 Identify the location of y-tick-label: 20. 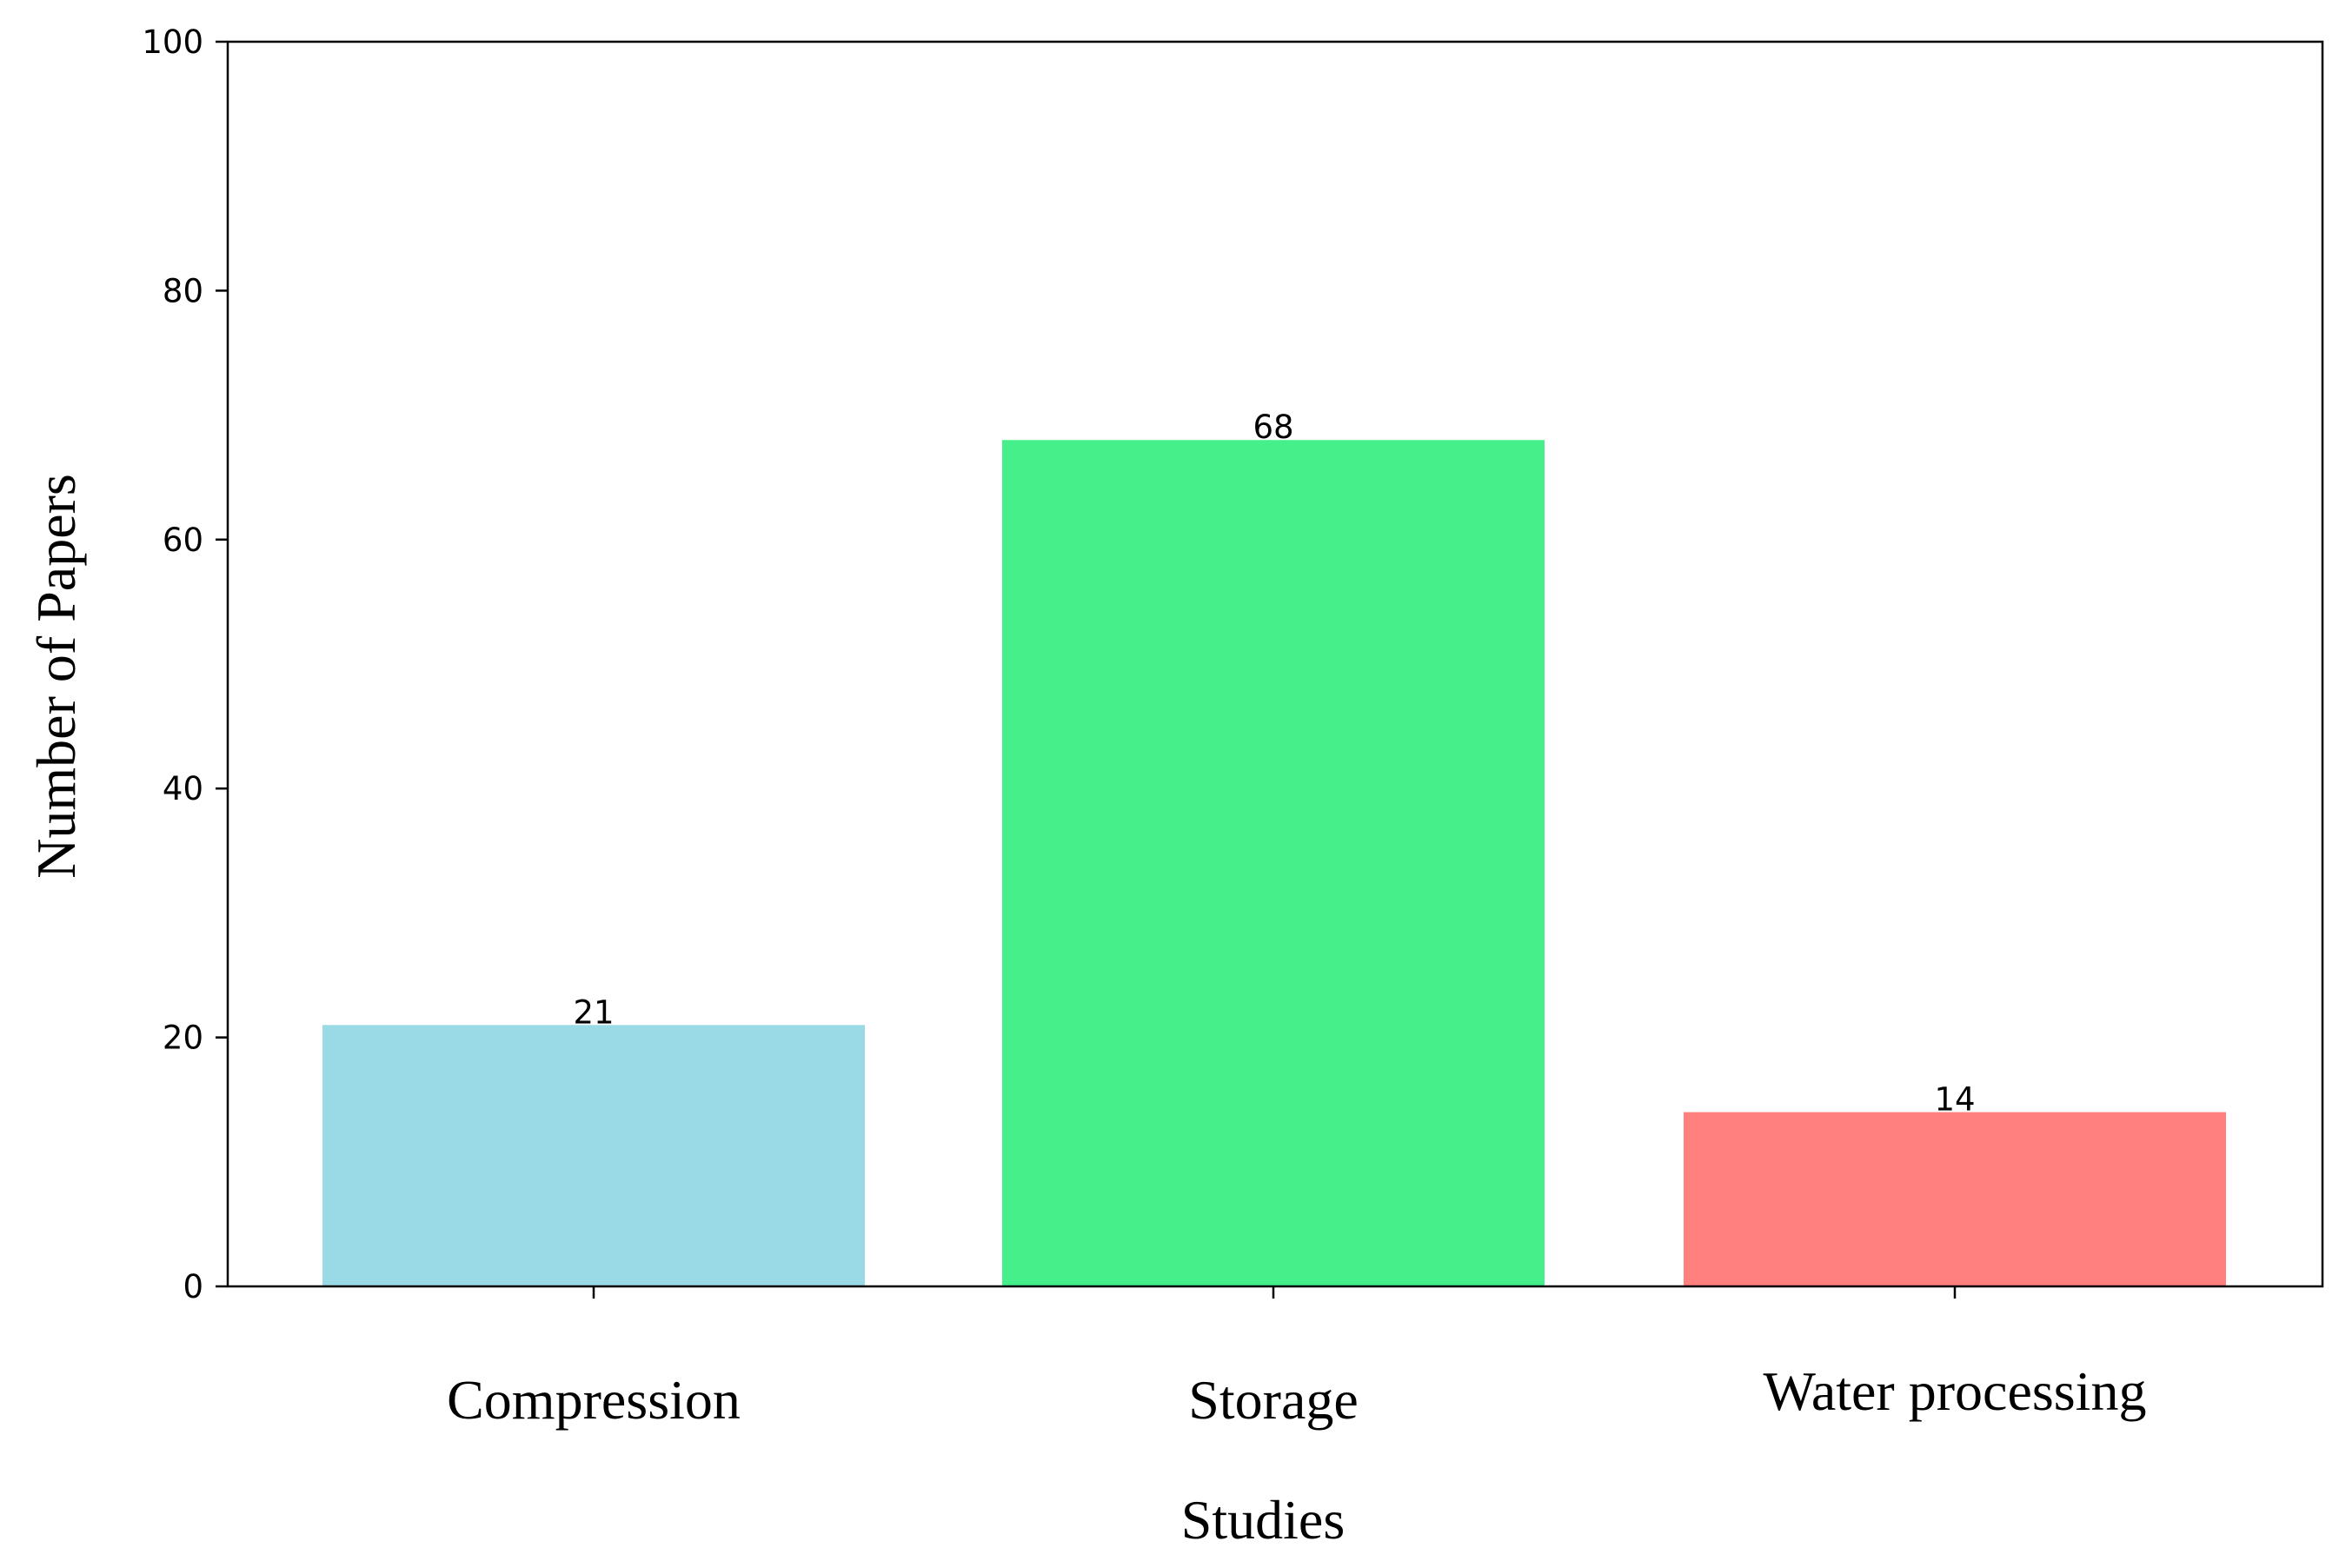
(183, 1038).